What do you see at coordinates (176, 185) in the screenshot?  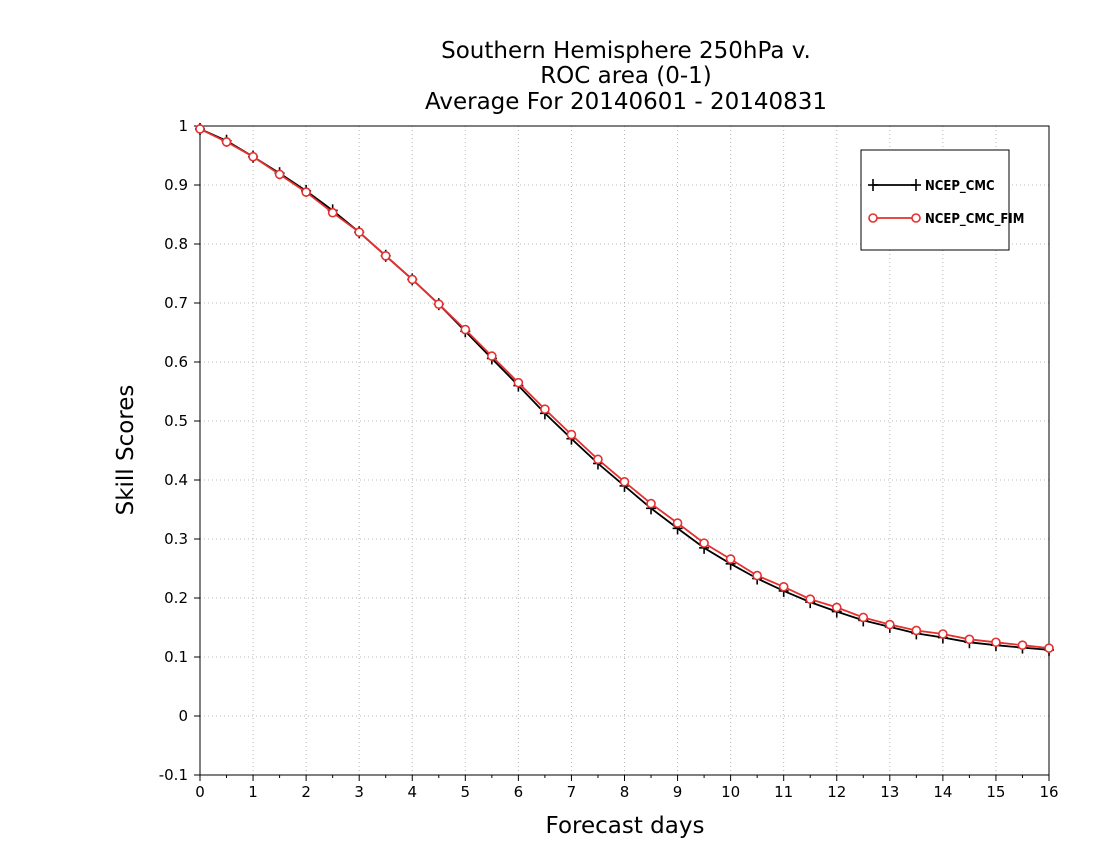 I see `y-tick-label: 0.9` at bounding box center [176, 185].